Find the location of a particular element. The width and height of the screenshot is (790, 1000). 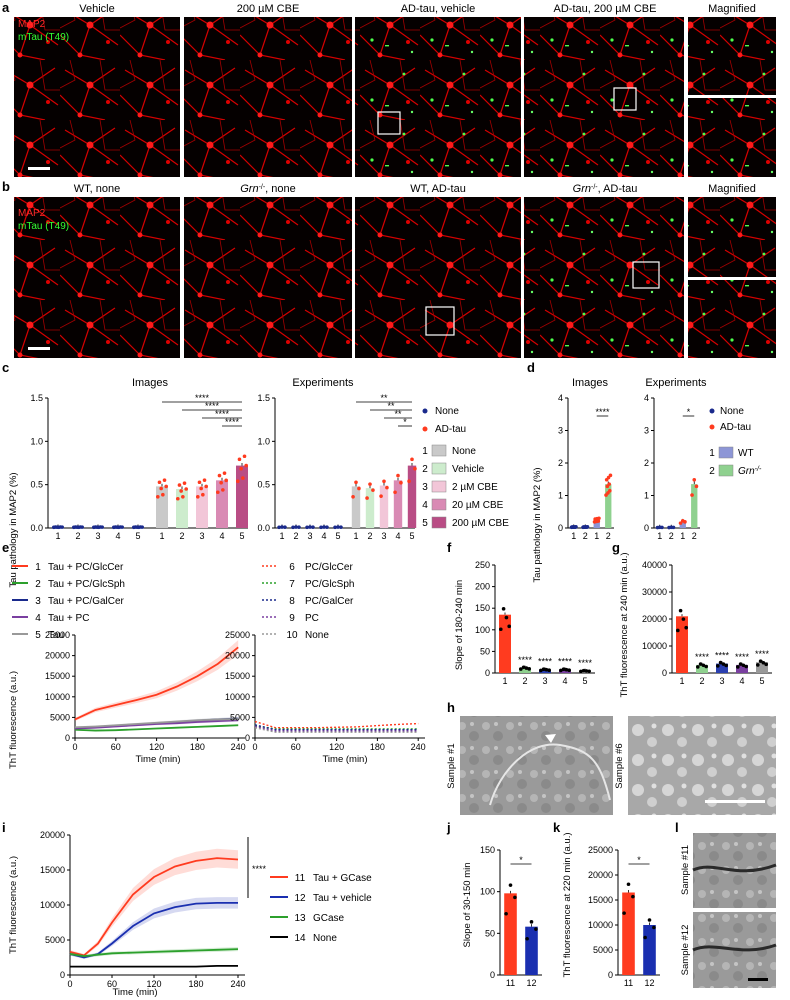

legend-dot-none is located at coordinates (425, 411).